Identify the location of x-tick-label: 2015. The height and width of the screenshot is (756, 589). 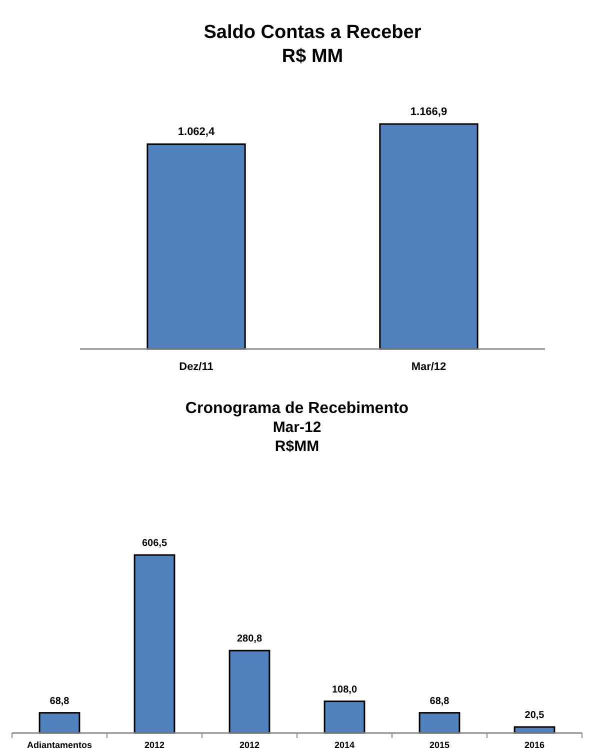
(439, 745).